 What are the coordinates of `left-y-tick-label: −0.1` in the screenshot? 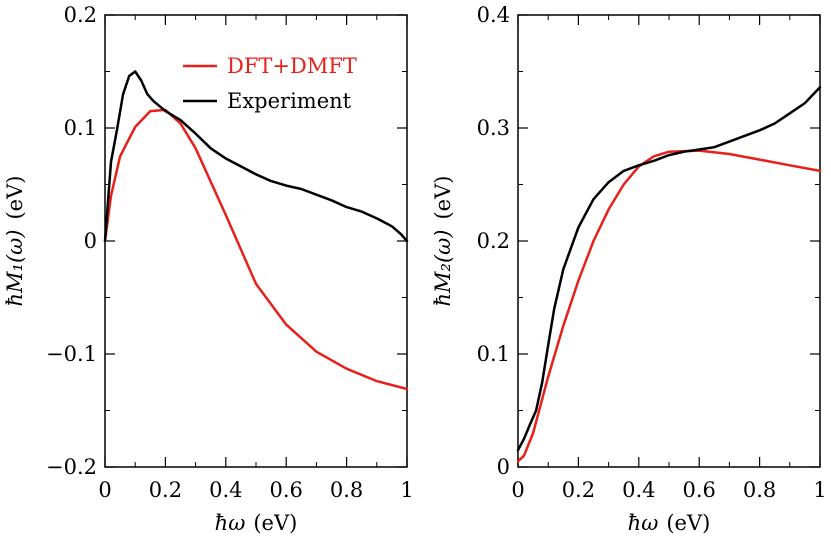 It's located at (71, 354).